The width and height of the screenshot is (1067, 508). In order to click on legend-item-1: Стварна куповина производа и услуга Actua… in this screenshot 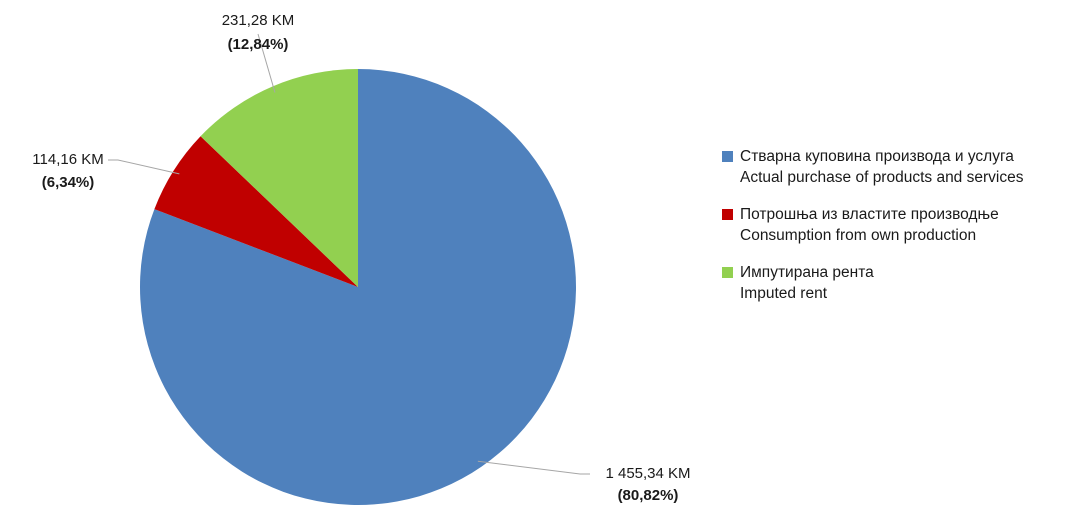, I will do `click(892, 167)`.